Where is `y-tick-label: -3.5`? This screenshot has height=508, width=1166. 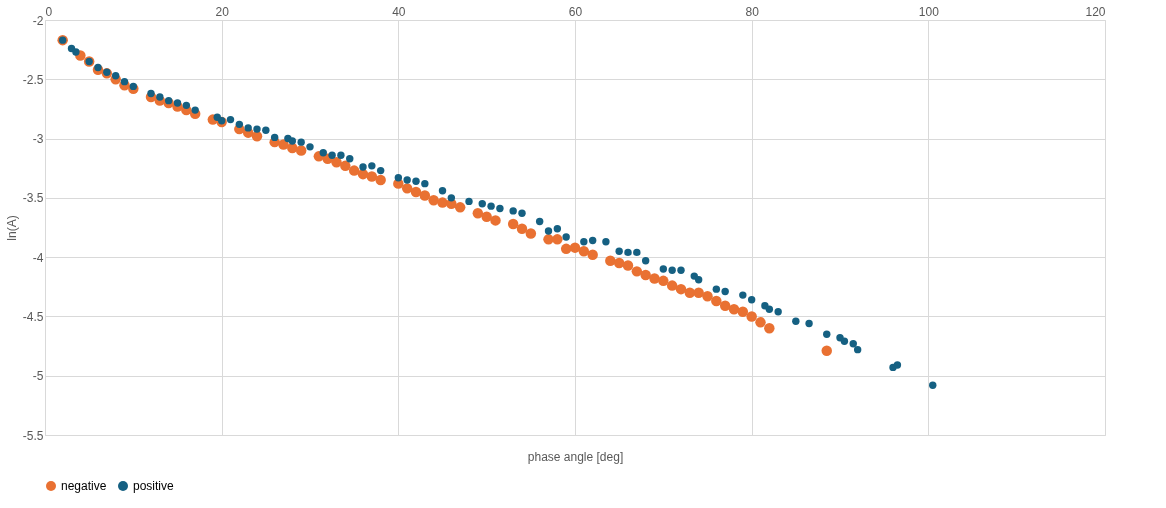
y-tick-label: -3.5 is located at coordinates (33, 198).